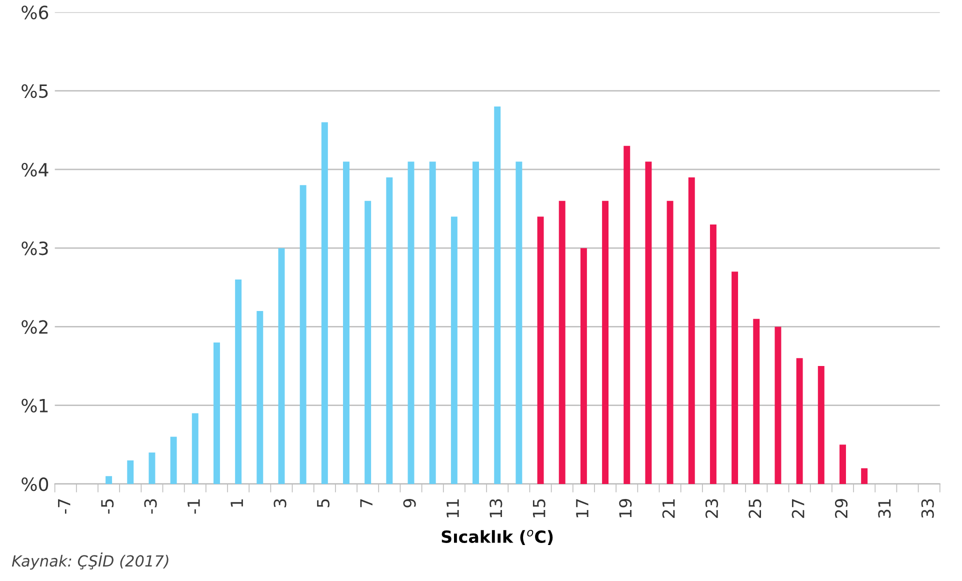  I want to click on x-tick-label: 27, so click(798, 508).